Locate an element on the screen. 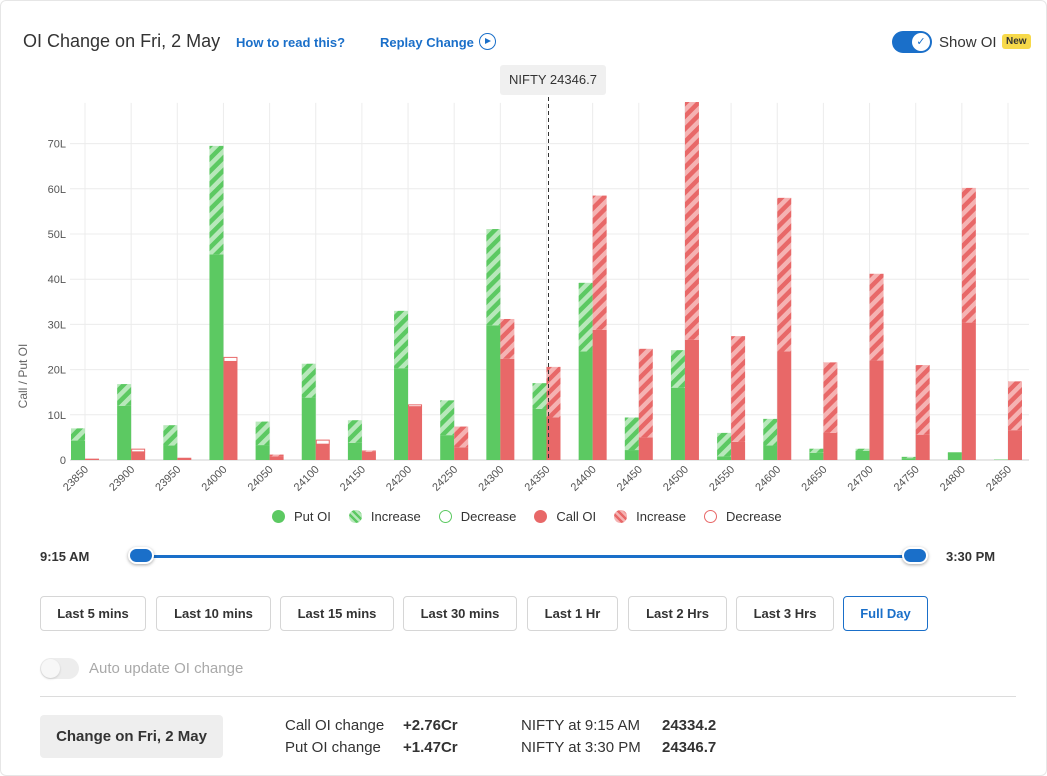  y-tick-label: 0 is located at coordinates (63, 461).